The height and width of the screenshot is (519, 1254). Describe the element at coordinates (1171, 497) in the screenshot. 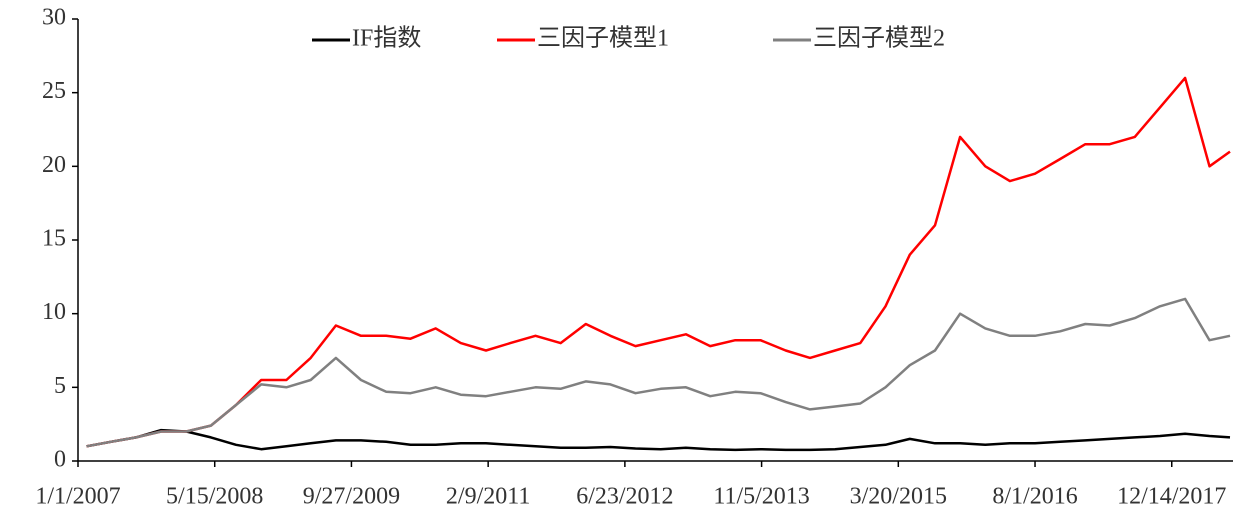

I see `x-tick-label: 12/14/2017` at that location.